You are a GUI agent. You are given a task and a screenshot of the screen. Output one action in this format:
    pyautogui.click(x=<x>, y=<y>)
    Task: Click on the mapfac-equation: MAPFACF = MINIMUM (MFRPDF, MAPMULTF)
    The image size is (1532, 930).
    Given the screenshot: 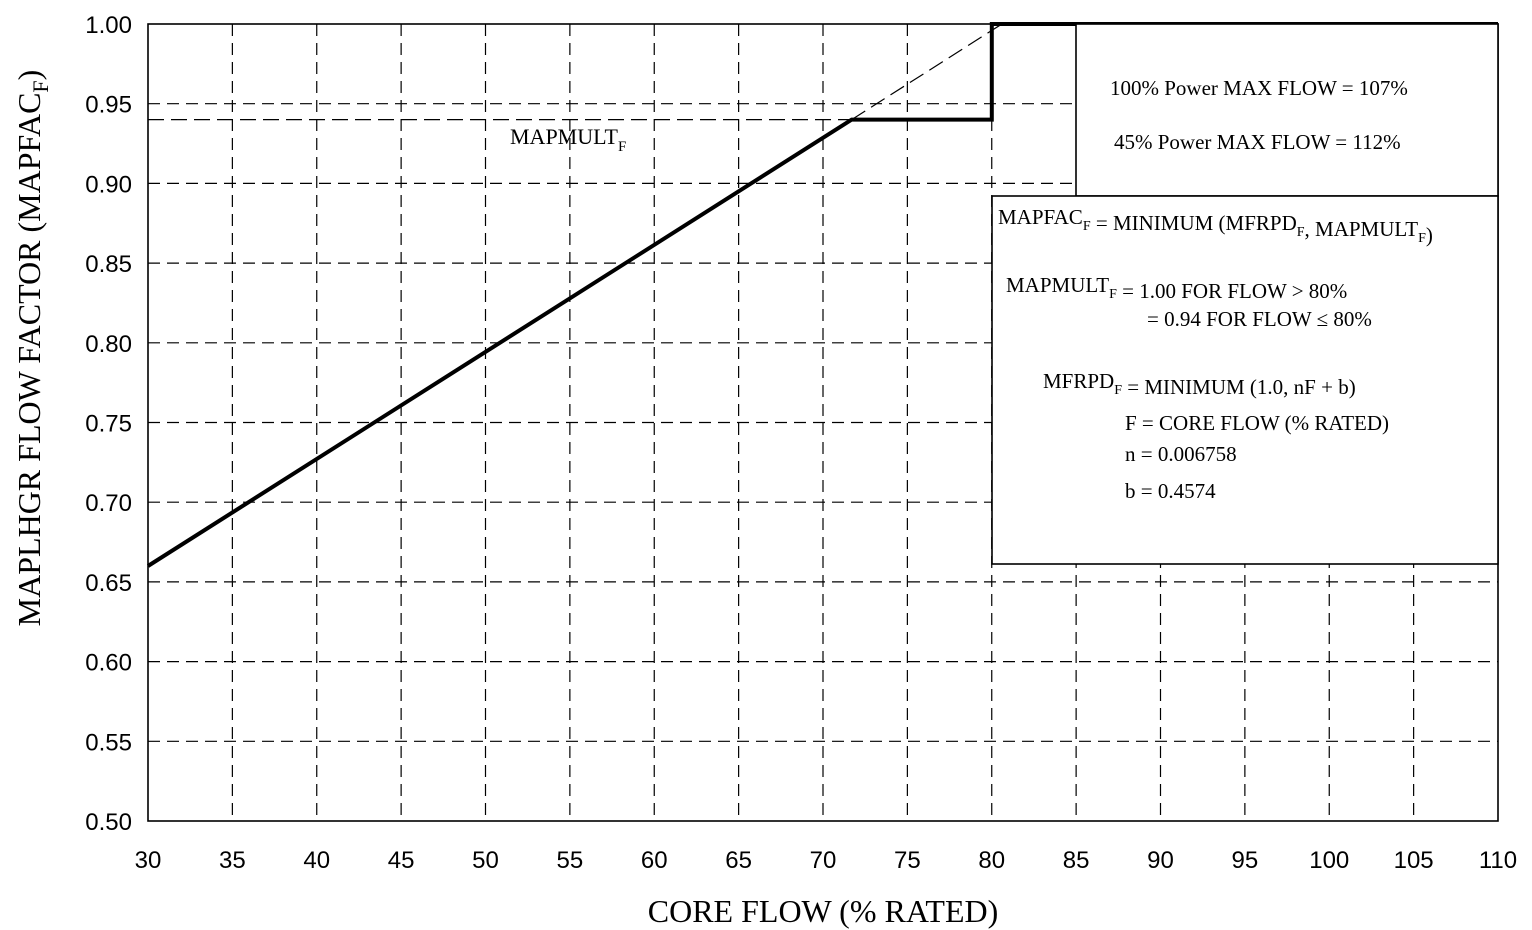 What is the action you would take?
    pyautogui.click(x=1215, y=226)
    